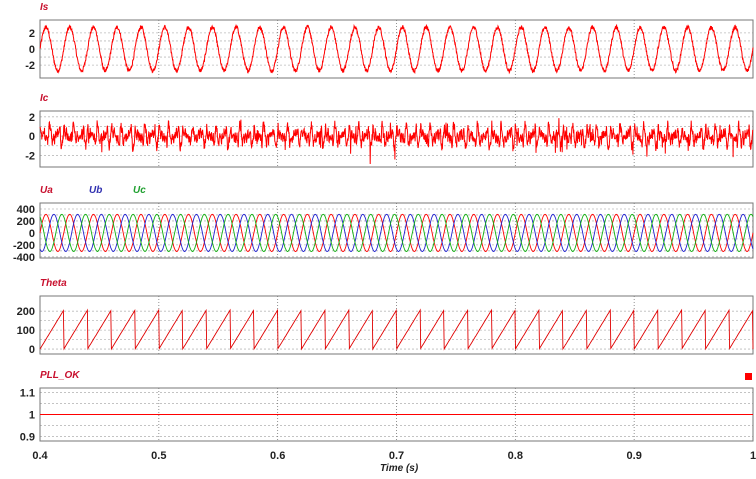  I want to click on series-label: Theta, so click(53, 283).